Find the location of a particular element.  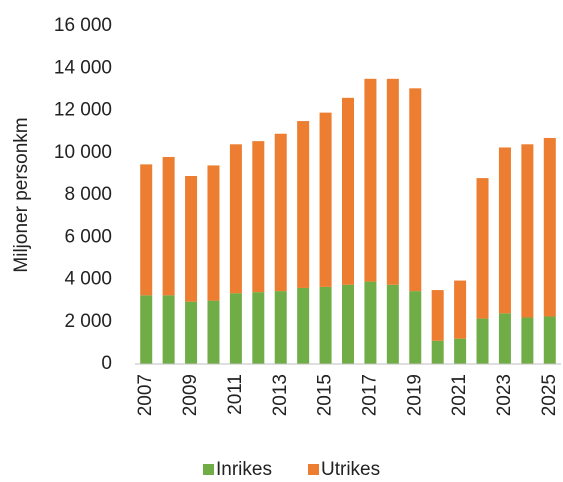

x-tick-label: 2011 is located at coordinates (235, 394).